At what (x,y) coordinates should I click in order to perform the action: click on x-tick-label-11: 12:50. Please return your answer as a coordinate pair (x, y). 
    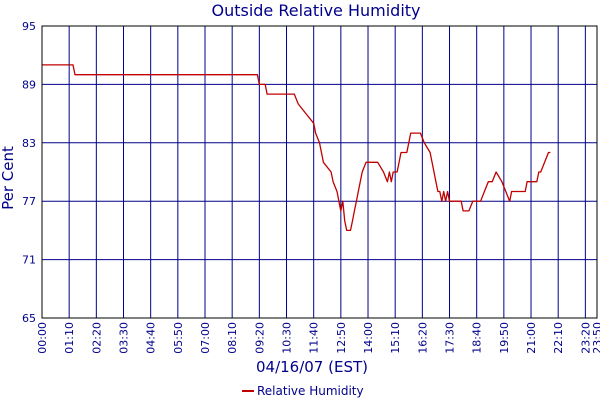
    Looking at the image, I should click on (341, 338).